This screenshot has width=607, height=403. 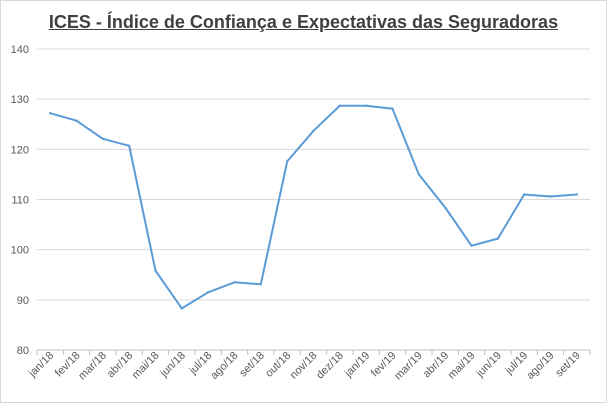 I want to click on x-tick-label: nov/18, so click(x=304, y=366).